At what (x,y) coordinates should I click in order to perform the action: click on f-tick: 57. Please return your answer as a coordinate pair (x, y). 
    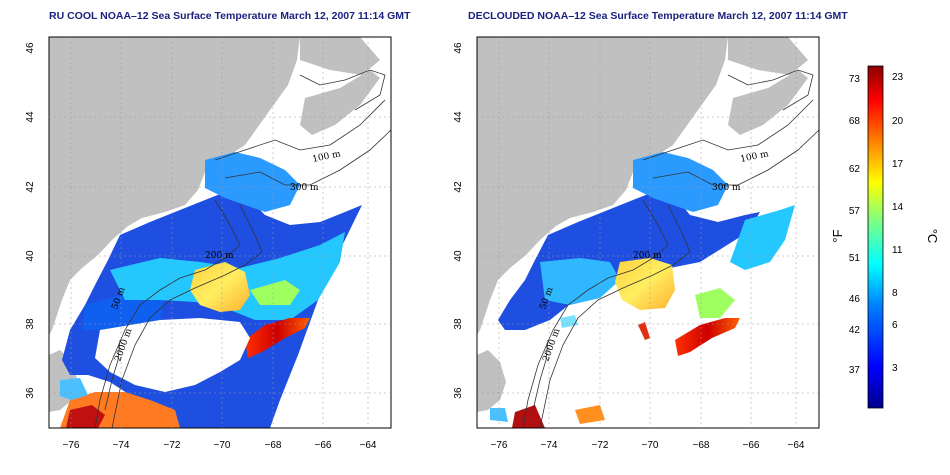
    Looking at the image, I should click on (855, 211).